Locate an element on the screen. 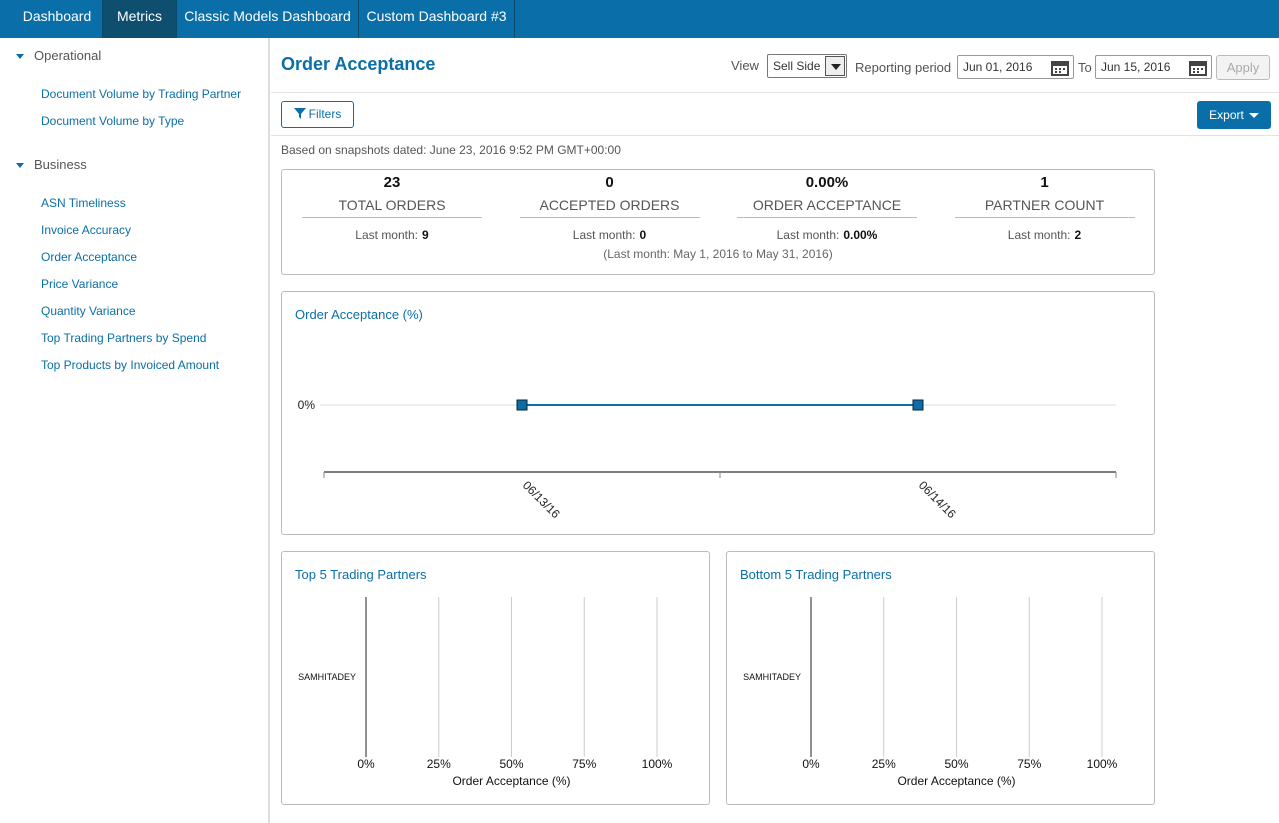 This screenshot has width=1279, height=823. last-value: 0.00% is located at coordinates (860, 235).